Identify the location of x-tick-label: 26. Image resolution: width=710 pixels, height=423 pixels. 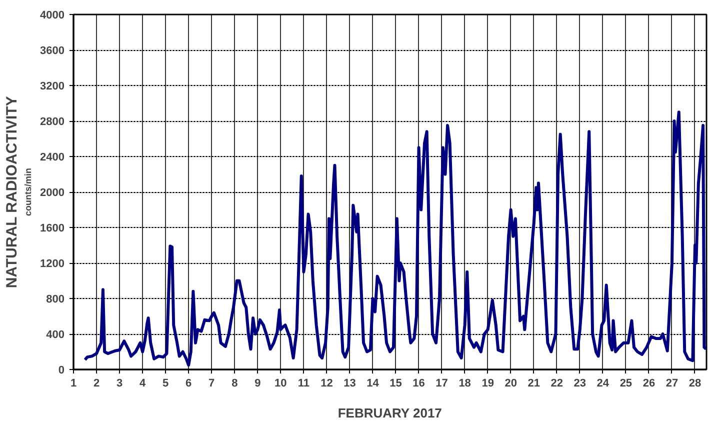
(649, 384).